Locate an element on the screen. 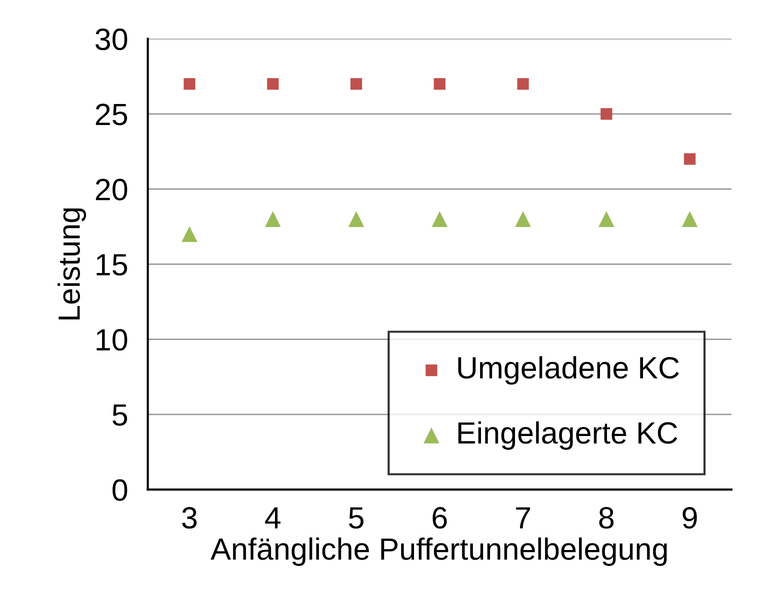  x-tick-label: 8 is located at coordinates (606, 518).